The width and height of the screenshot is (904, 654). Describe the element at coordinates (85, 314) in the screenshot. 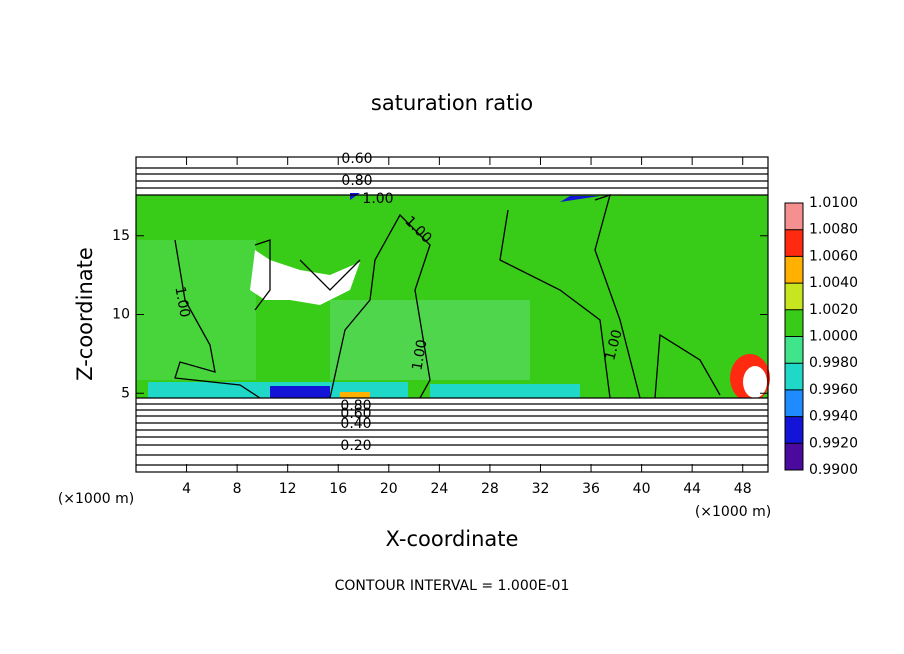

I see `y-axis-label: Z-coordinate` at that location.